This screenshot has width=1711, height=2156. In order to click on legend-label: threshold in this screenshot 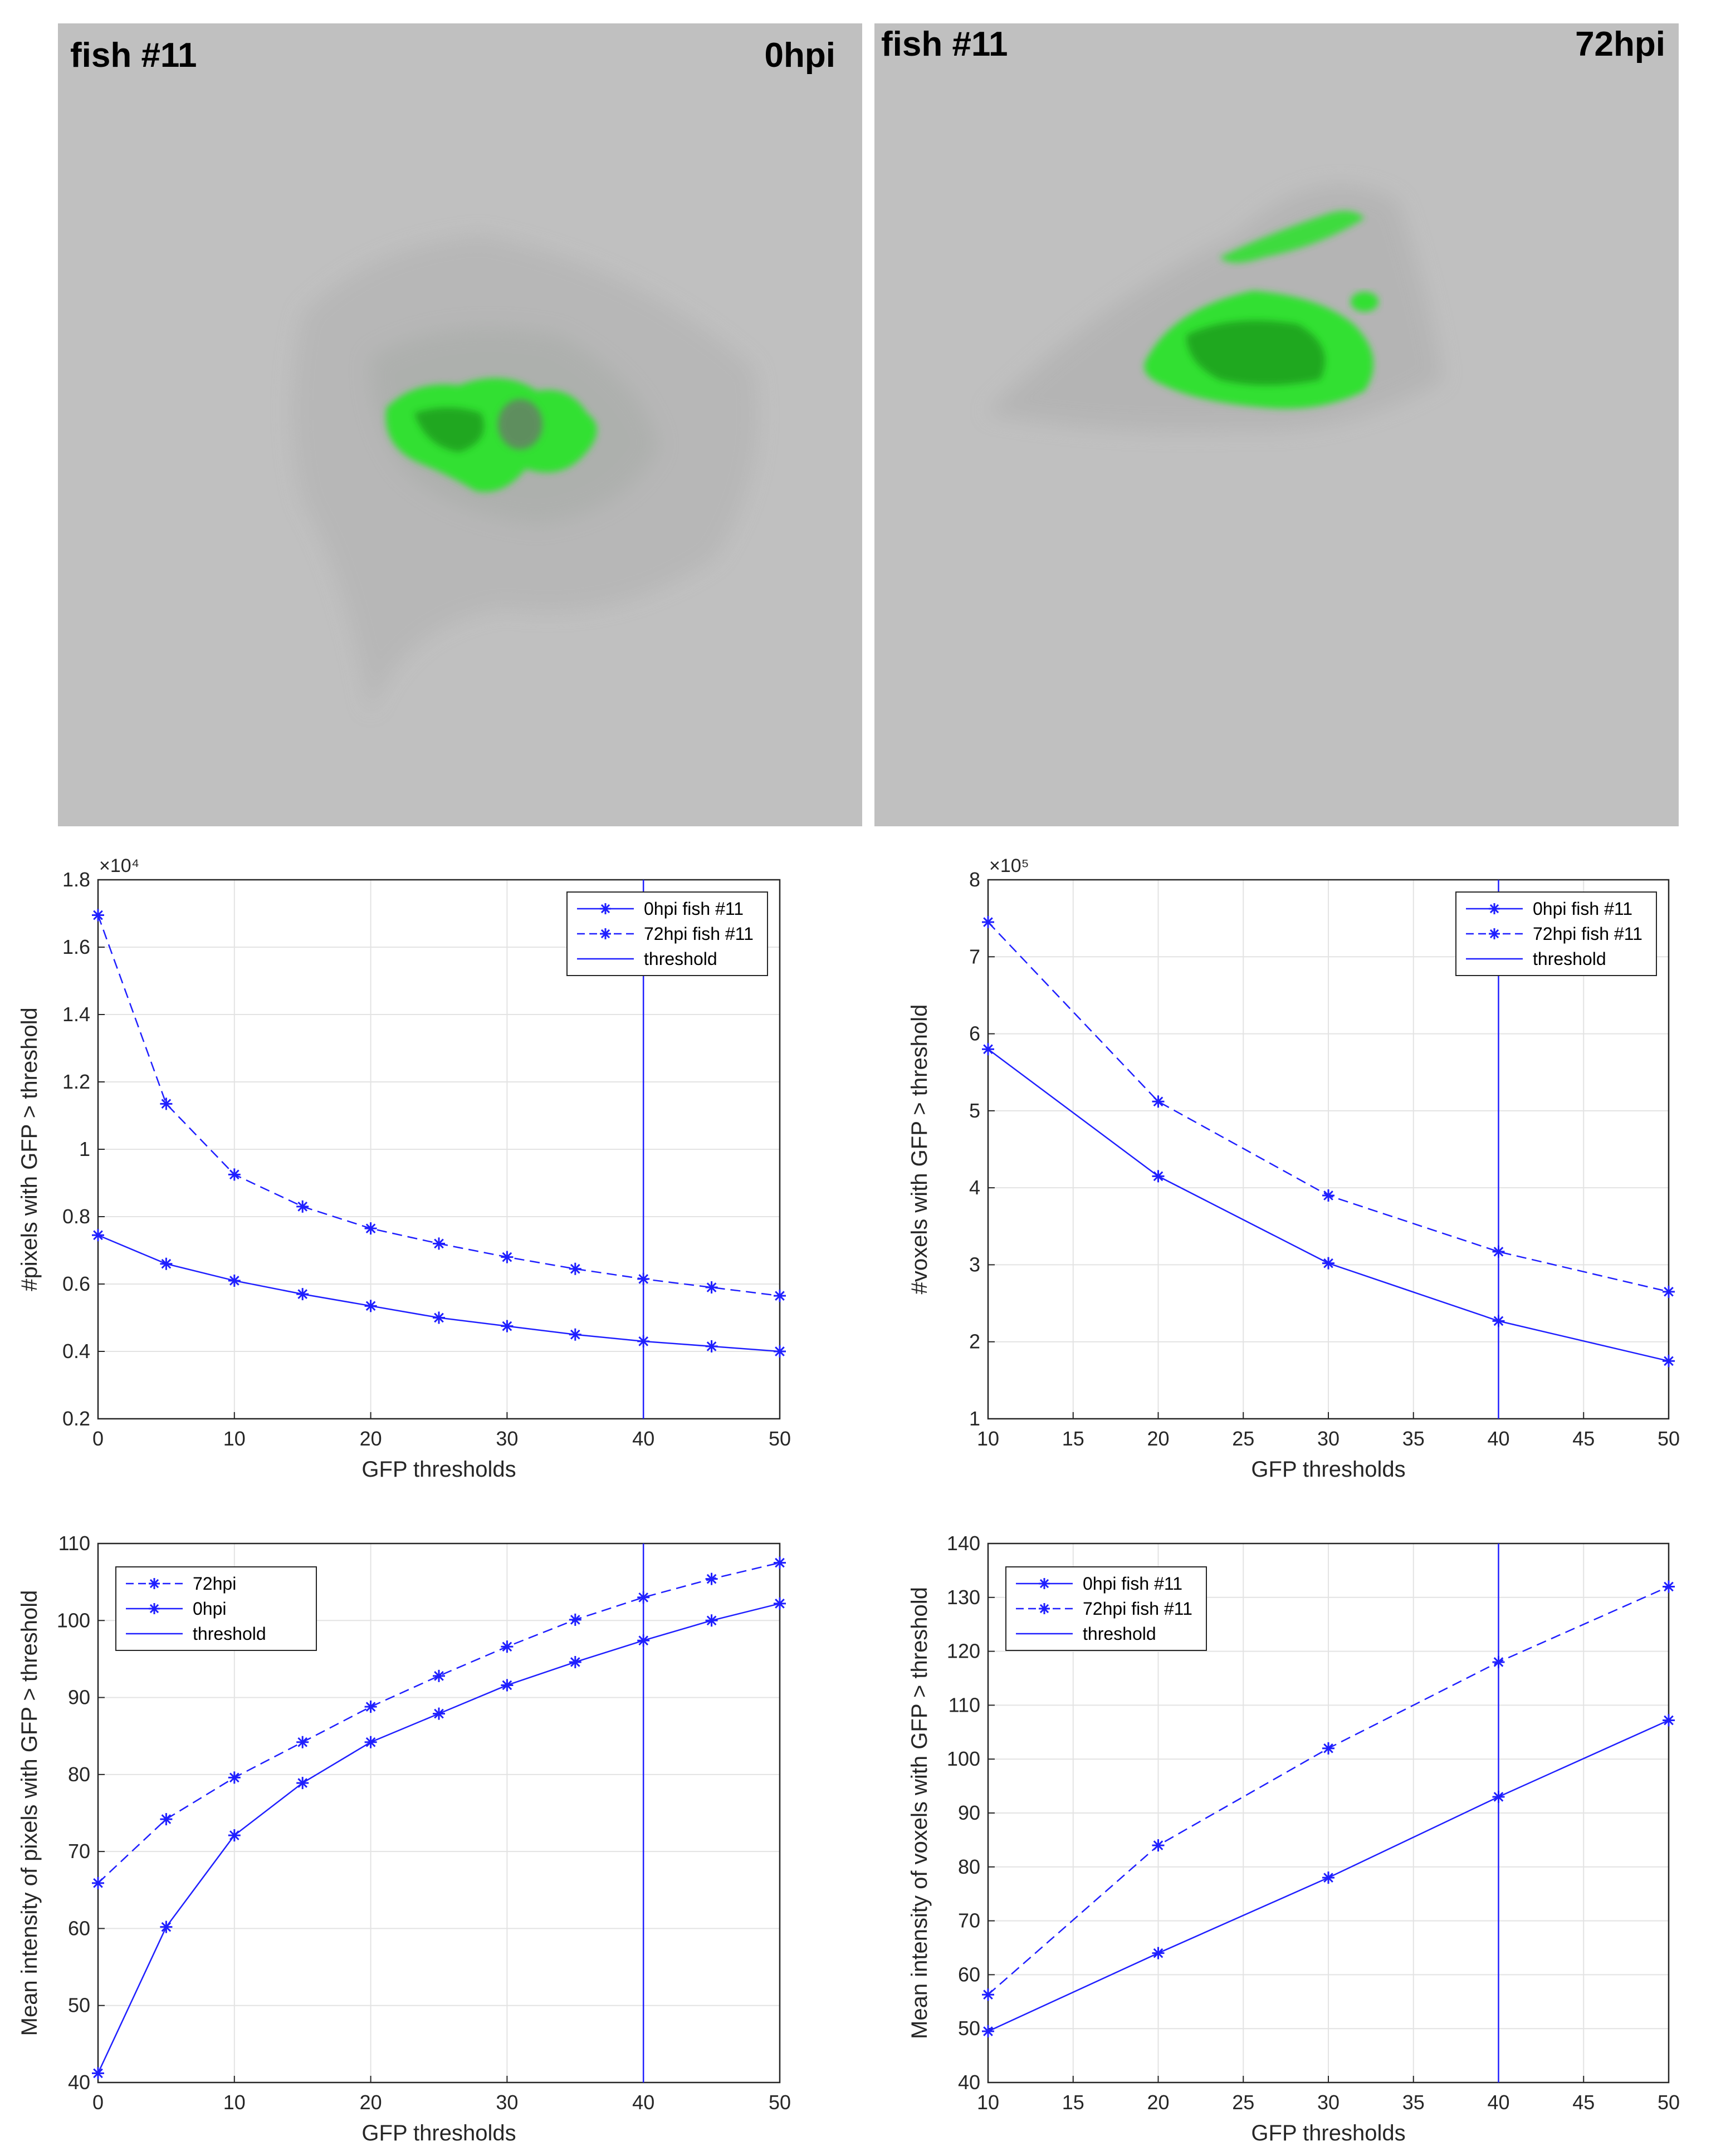, I will do `click(229, 1634)`.